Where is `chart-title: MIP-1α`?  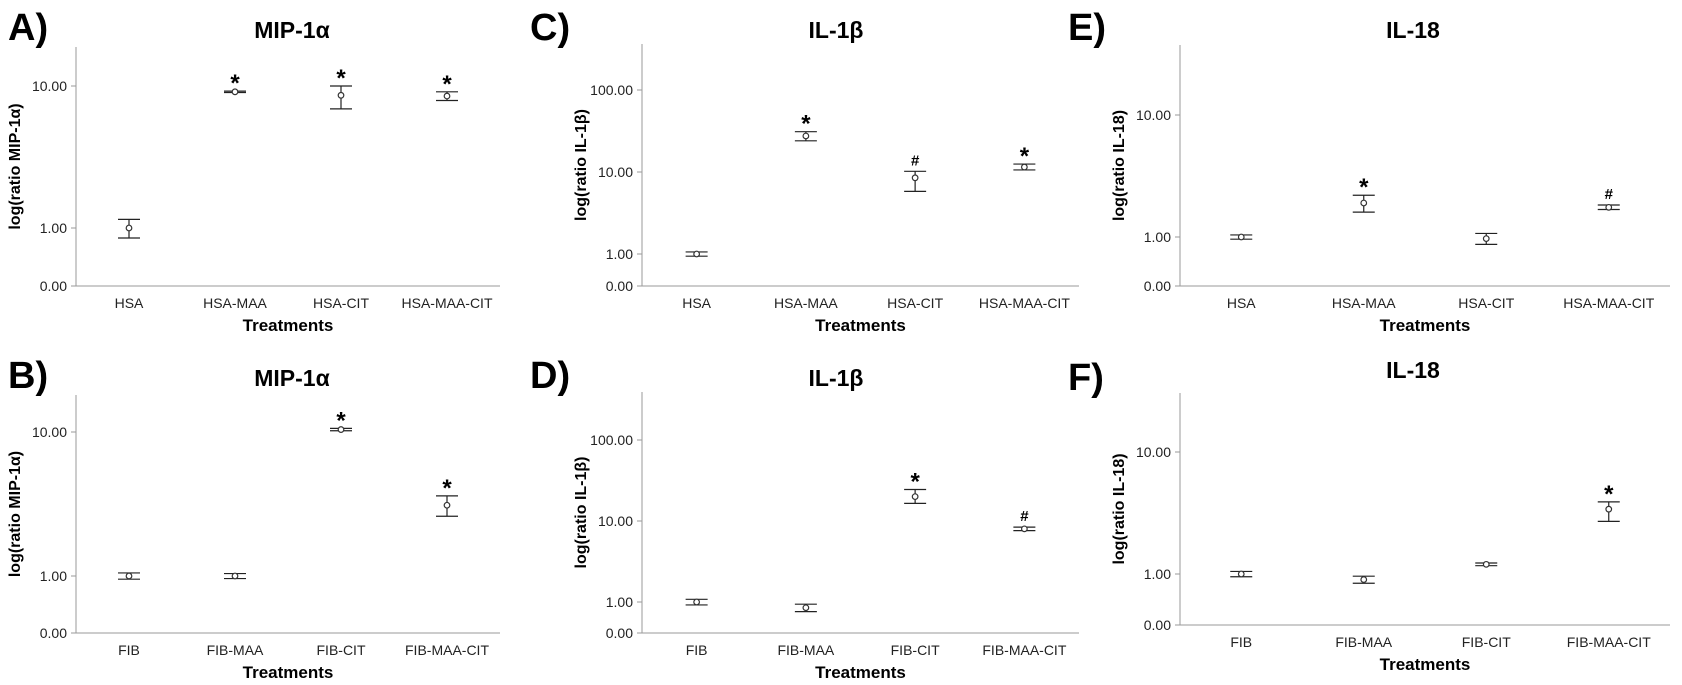
chart-title: MIP-1α is located at coordinates (291, 378).